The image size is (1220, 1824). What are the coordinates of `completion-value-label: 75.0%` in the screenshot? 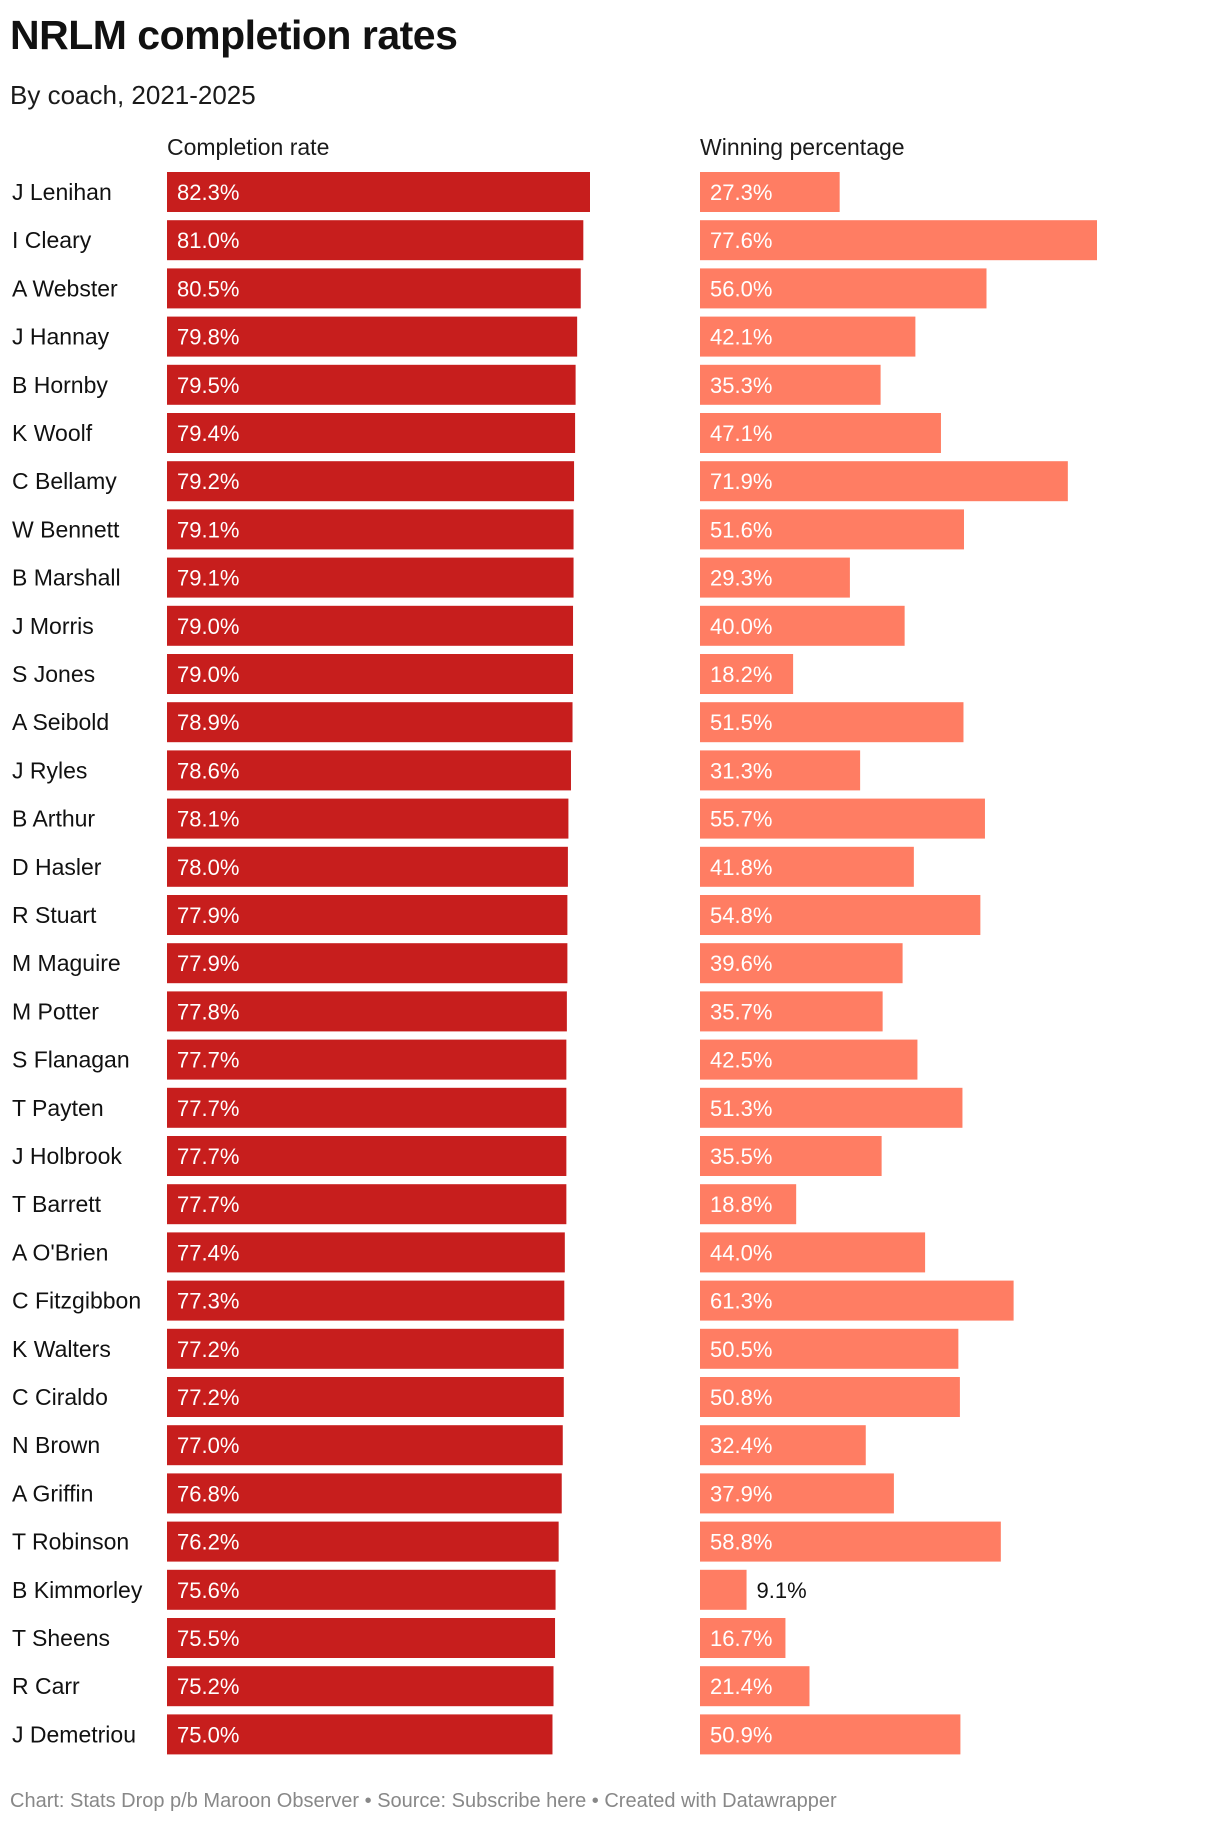 It's located at (208, 1734).